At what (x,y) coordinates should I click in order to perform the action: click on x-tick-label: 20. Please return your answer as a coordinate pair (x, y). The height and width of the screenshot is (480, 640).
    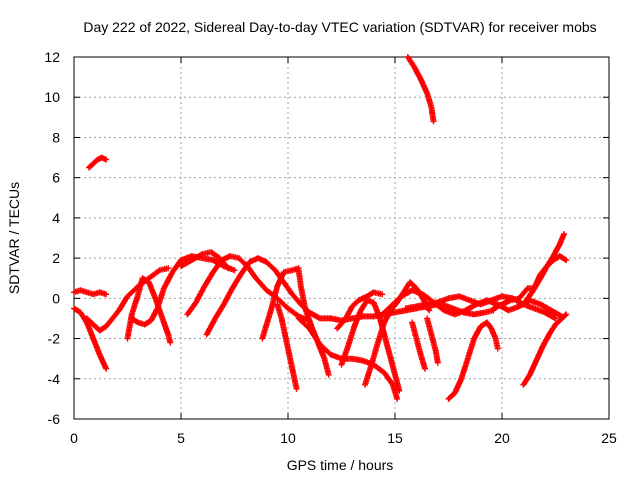
    Looking at the image, I should click on (502, 438).